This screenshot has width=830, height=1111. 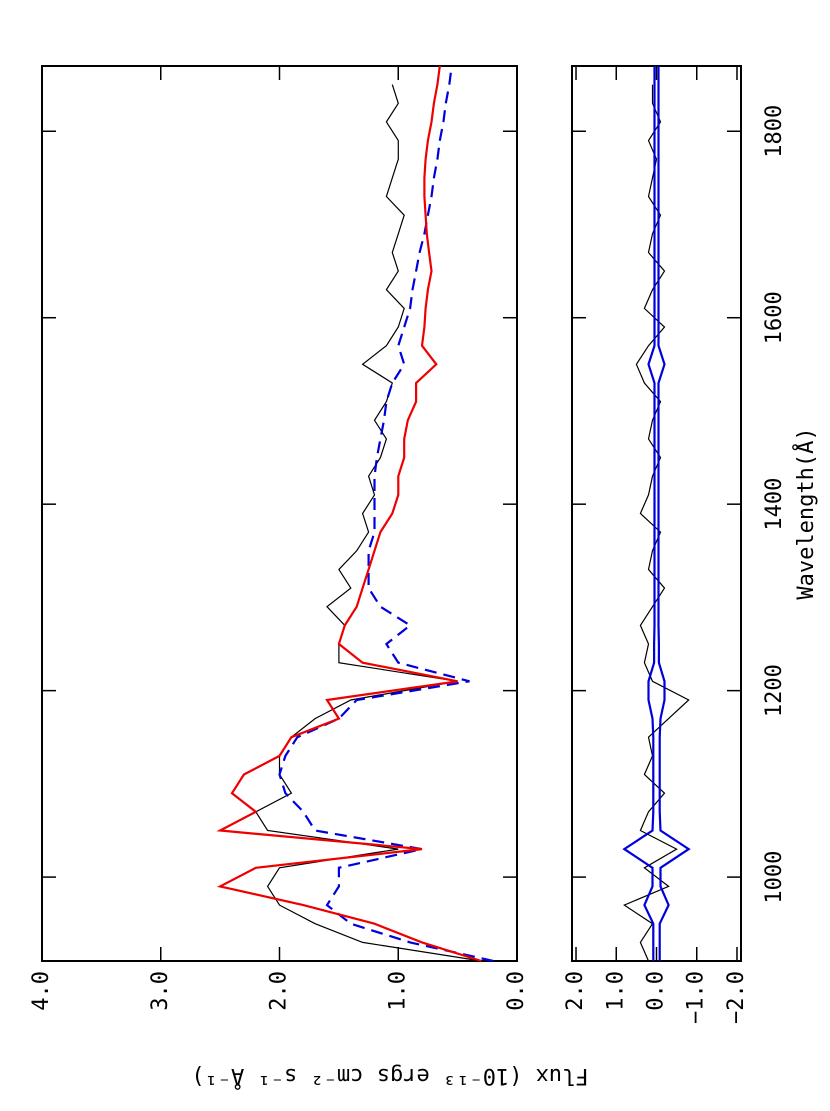 I want to click on y-tick-label: 3.0, so click(x=160, y=991).